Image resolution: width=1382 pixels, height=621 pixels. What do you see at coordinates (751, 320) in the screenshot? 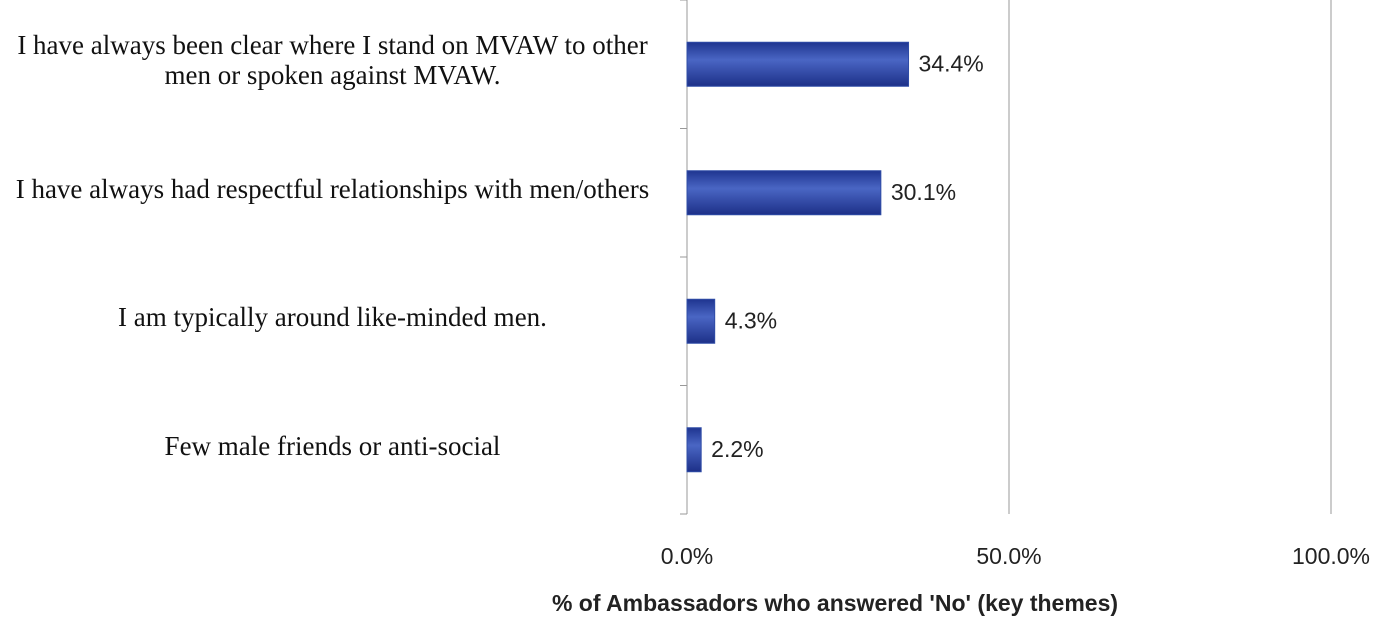
I see `data-label: 4.3%` at bounding box center [751, 320].